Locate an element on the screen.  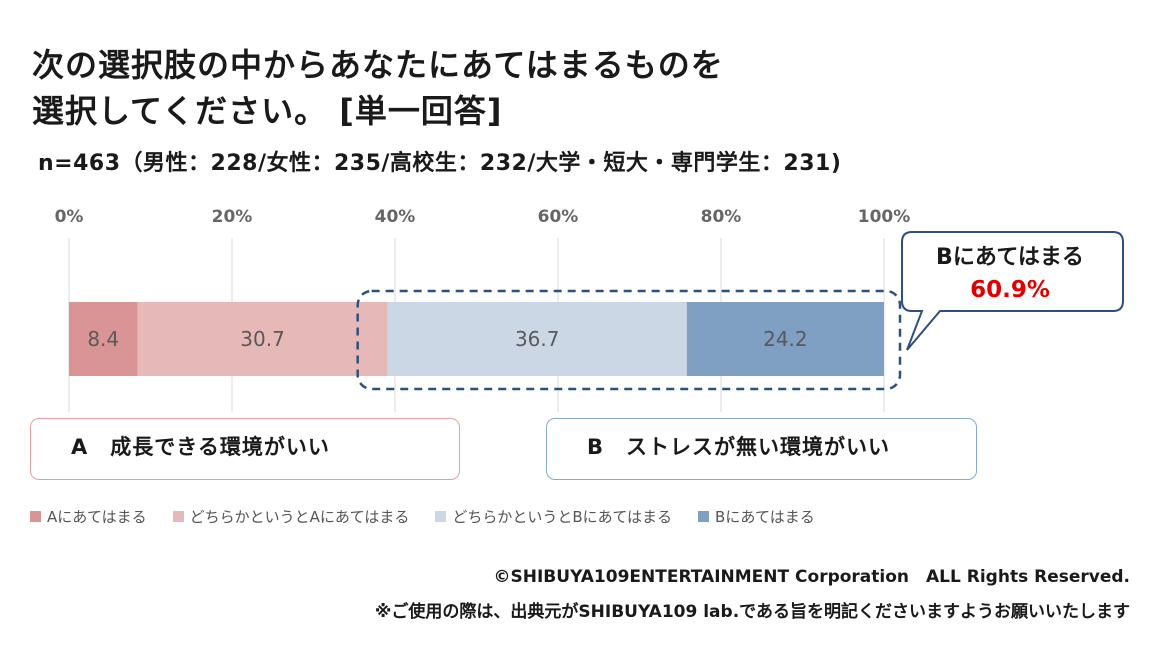
data-label: 36.7 is located at coordinates (537, 339).